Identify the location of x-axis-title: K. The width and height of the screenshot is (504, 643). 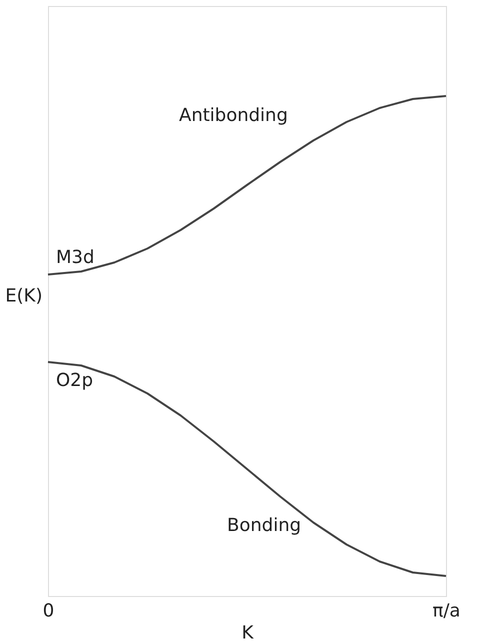
(248, 632).